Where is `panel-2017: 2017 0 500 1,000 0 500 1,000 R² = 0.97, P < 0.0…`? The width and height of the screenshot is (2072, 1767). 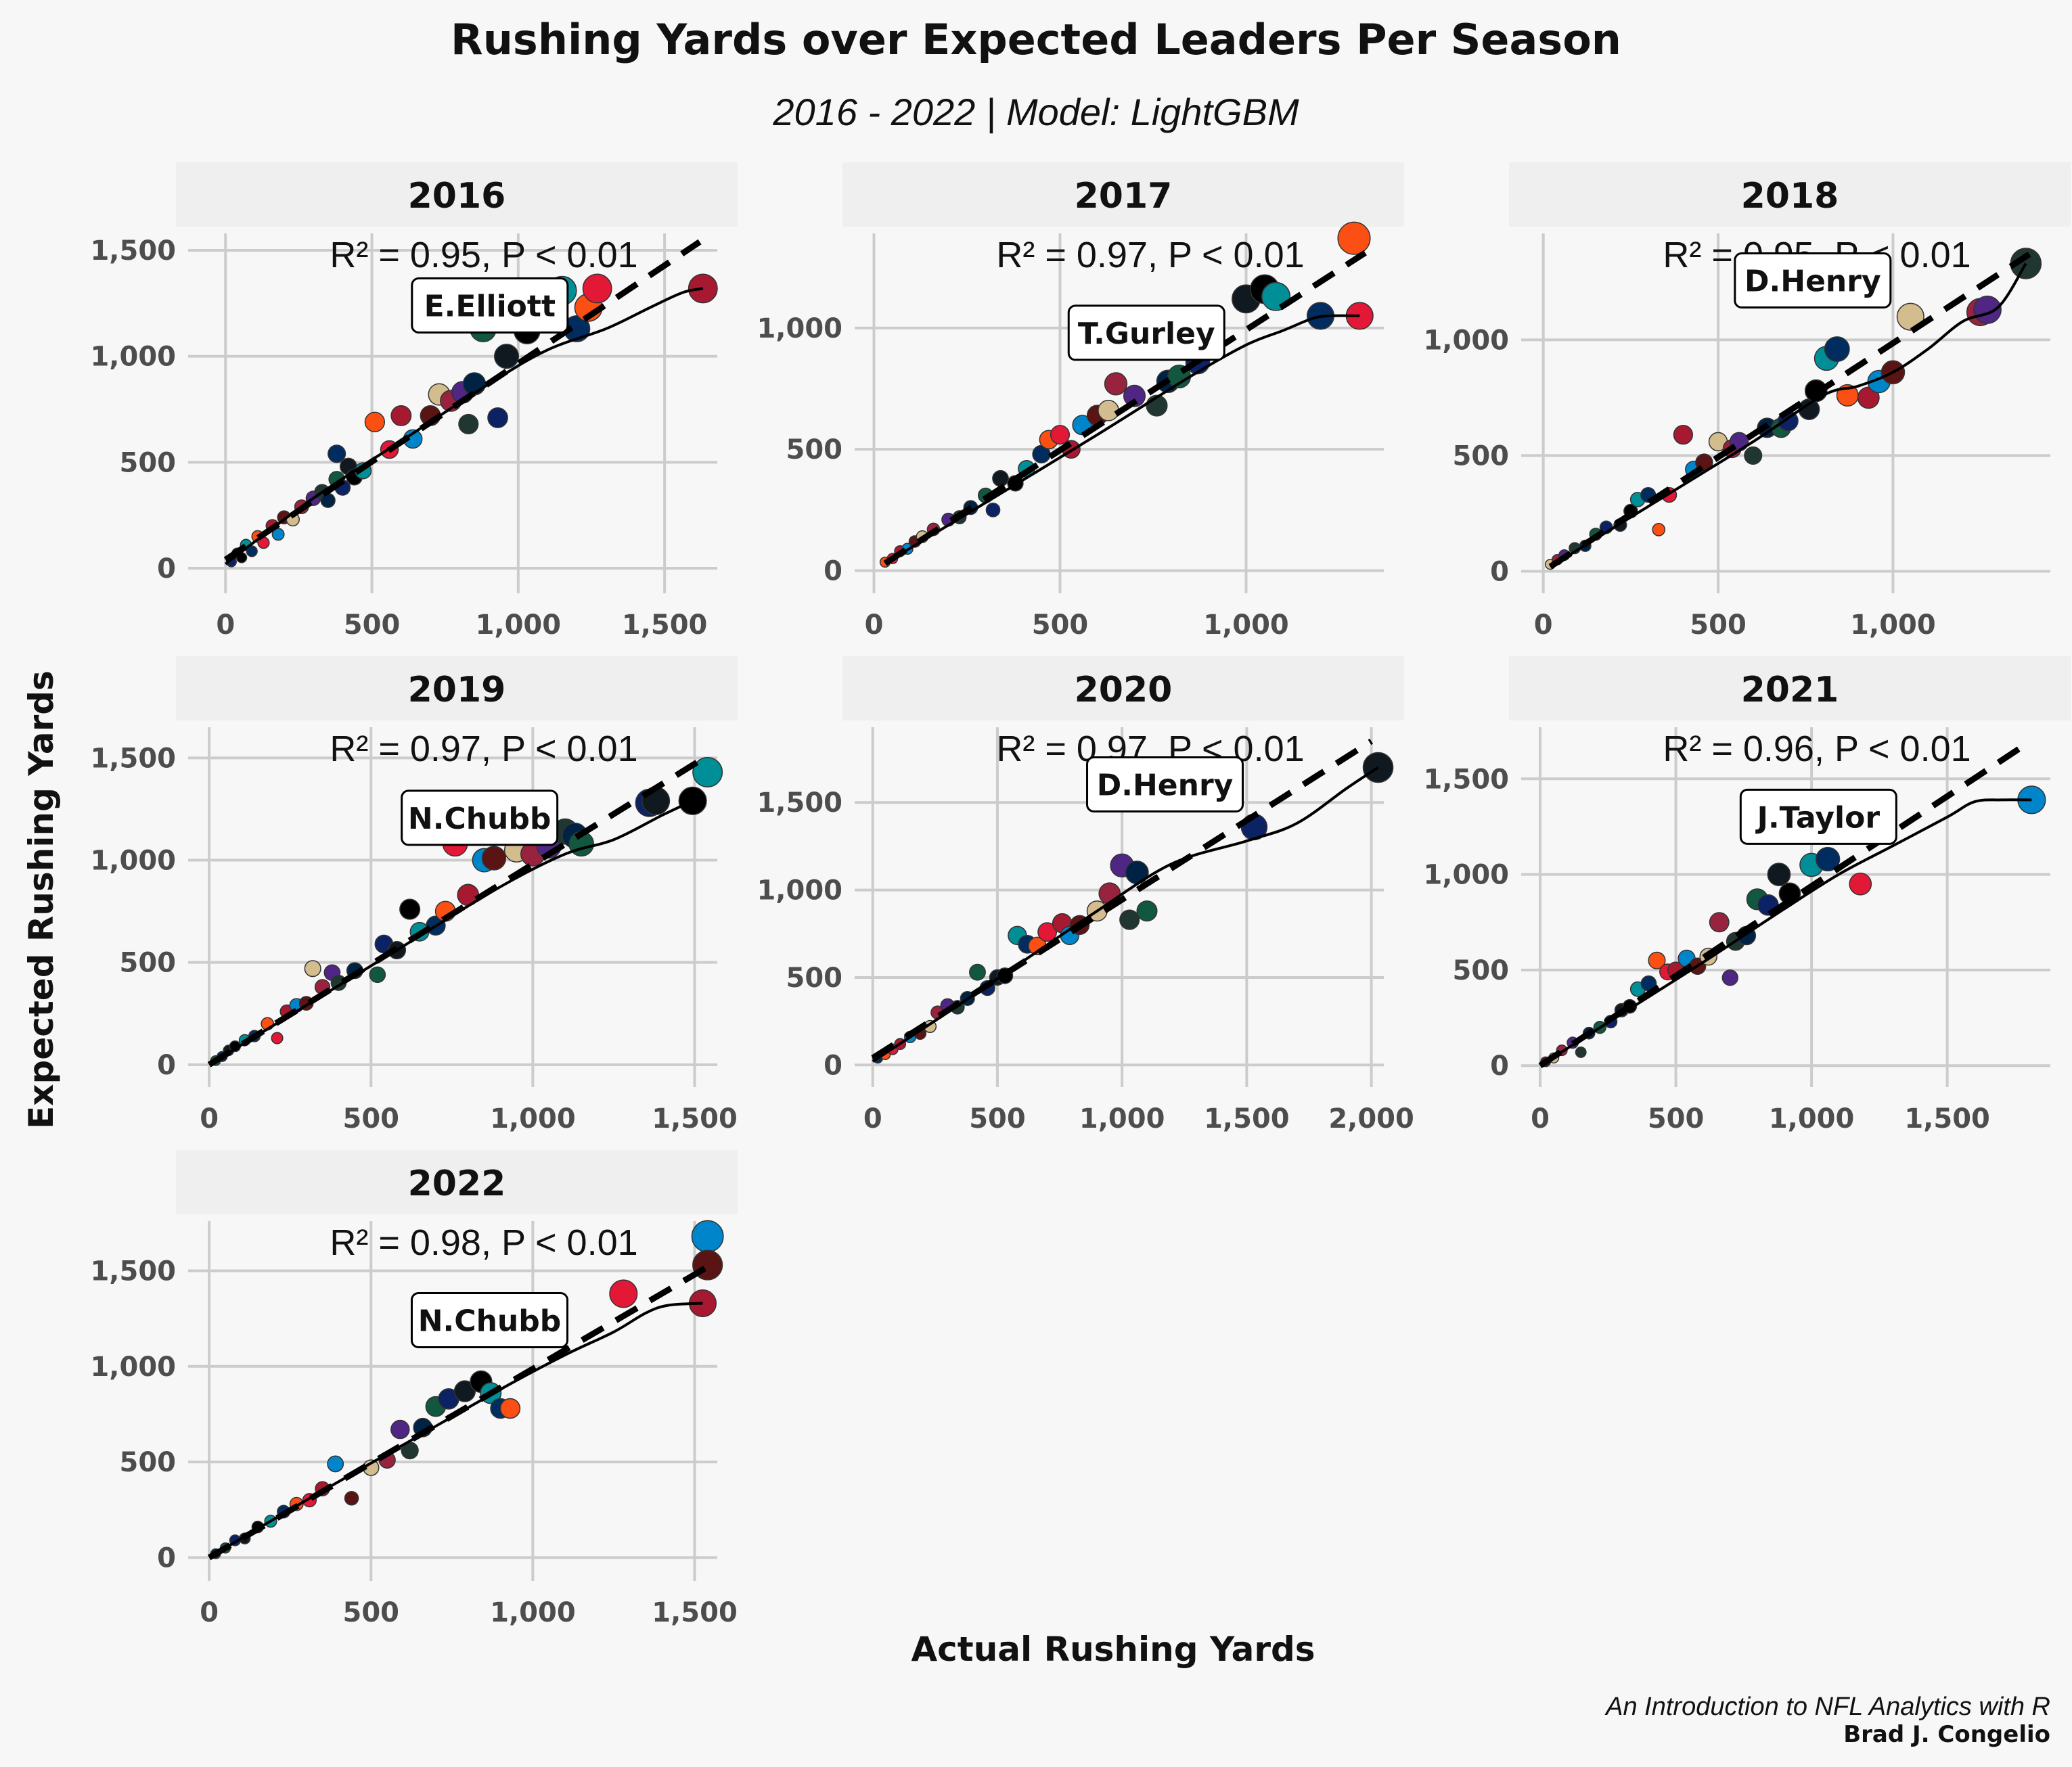 panel-2017: 2017 0 500 1,000 0 500 1,000 R² = 0.97, P < 0.0… is located at coordinates (1080, 401).